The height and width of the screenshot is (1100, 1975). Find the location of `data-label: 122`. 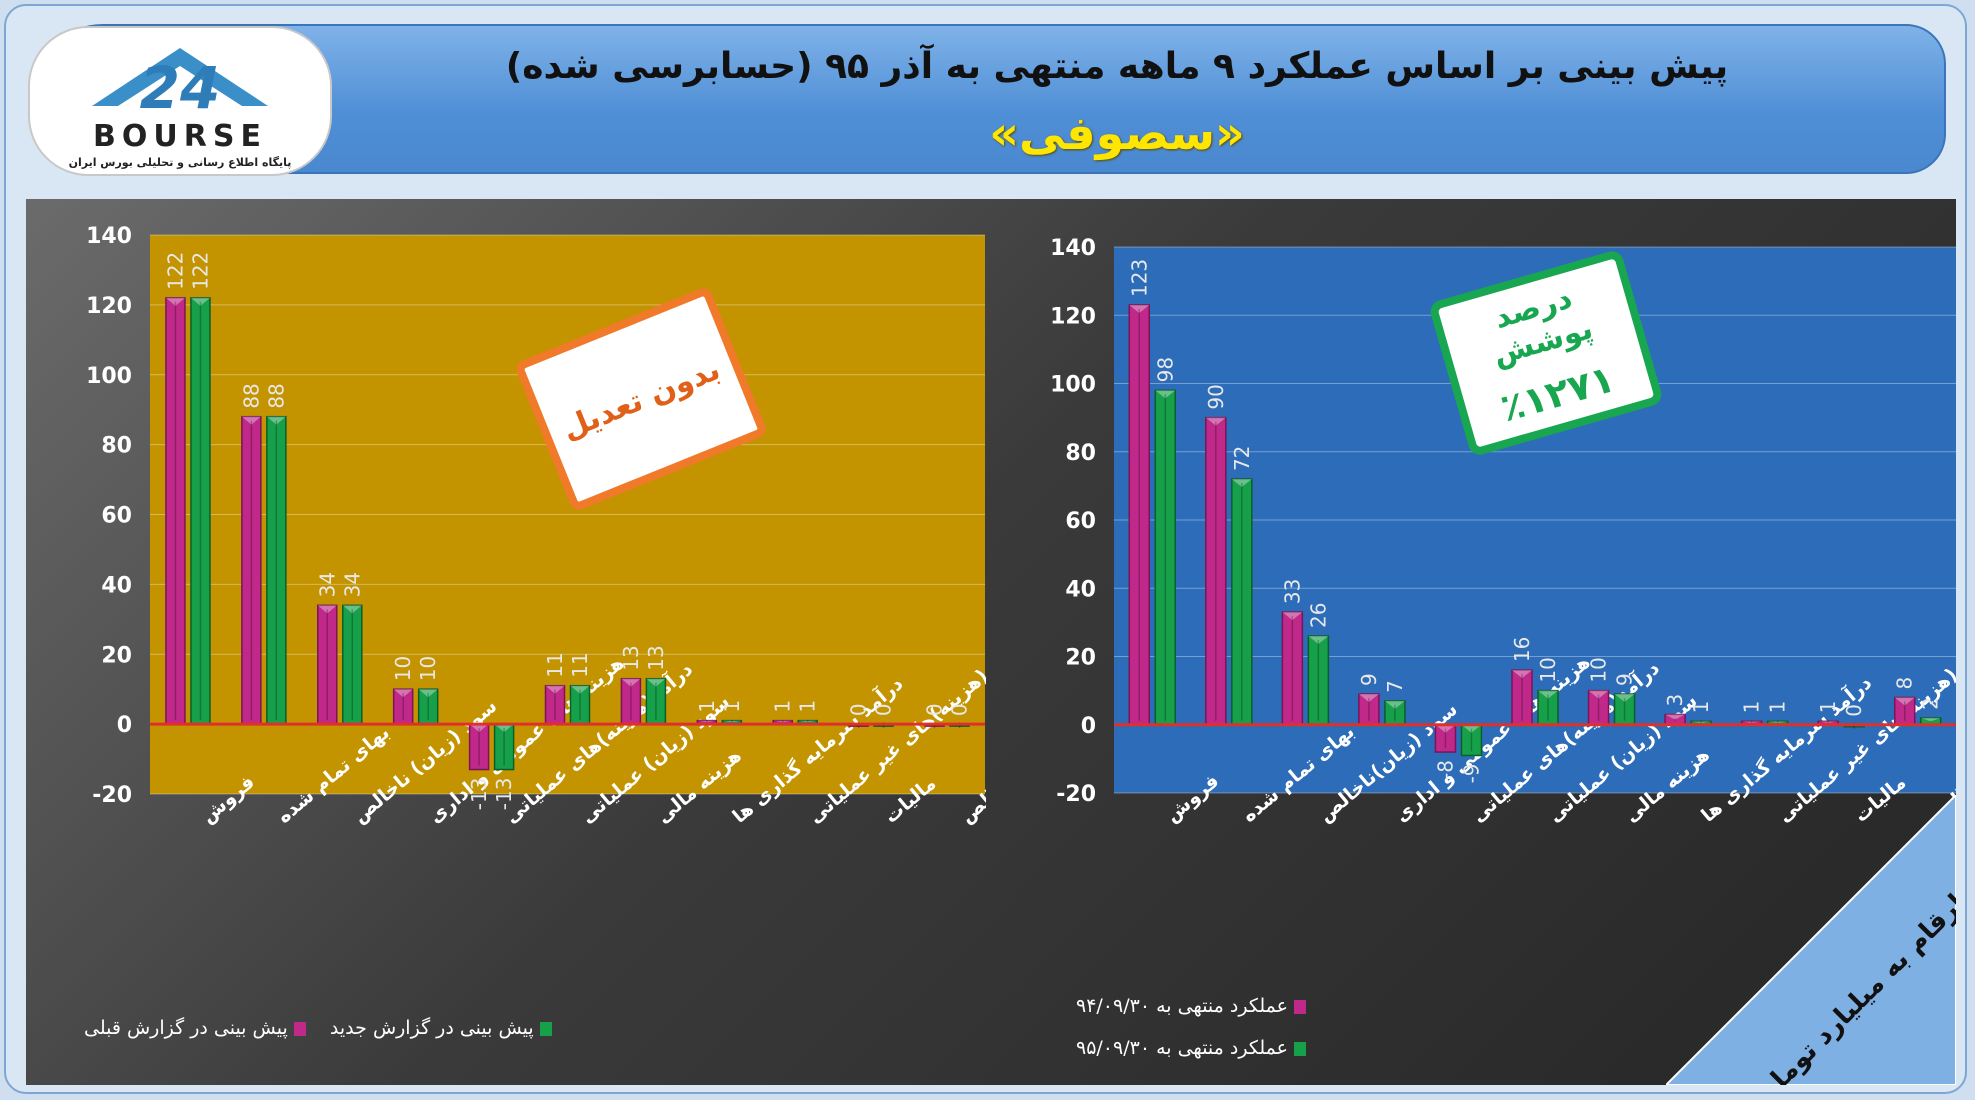

data-label: 122 is located at coordinates (200, 271).